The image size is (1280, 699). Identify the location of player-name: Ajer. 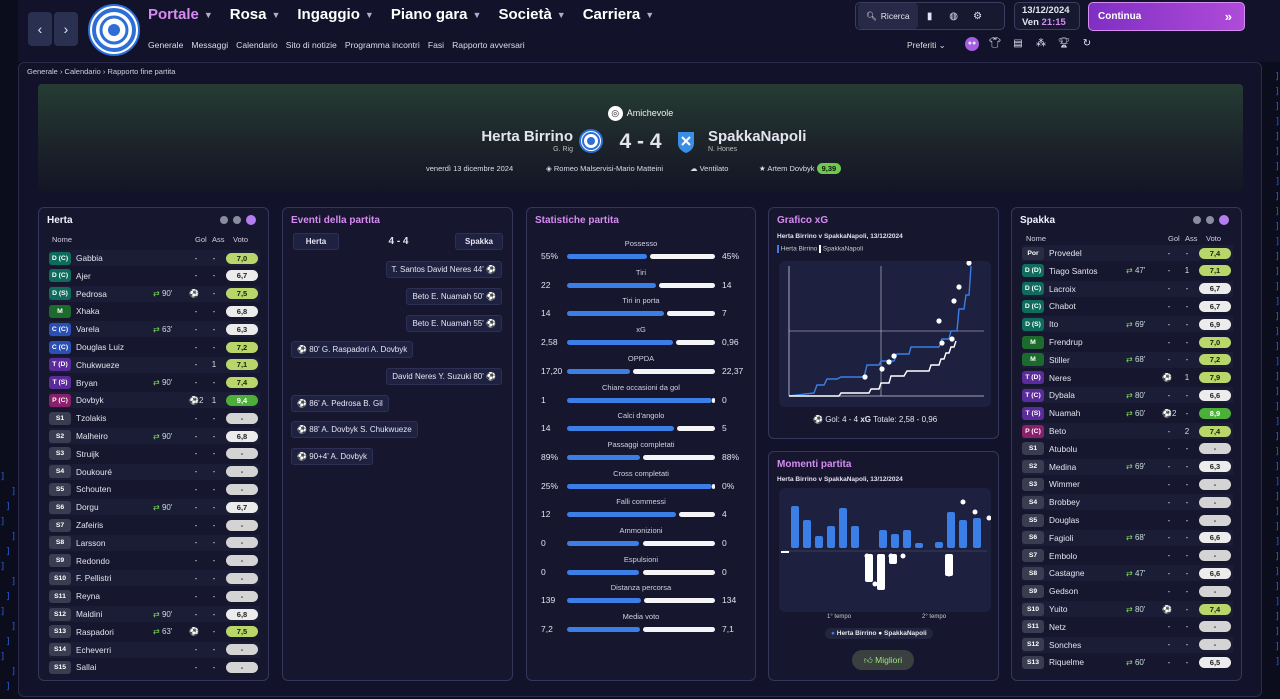
(83, 275).